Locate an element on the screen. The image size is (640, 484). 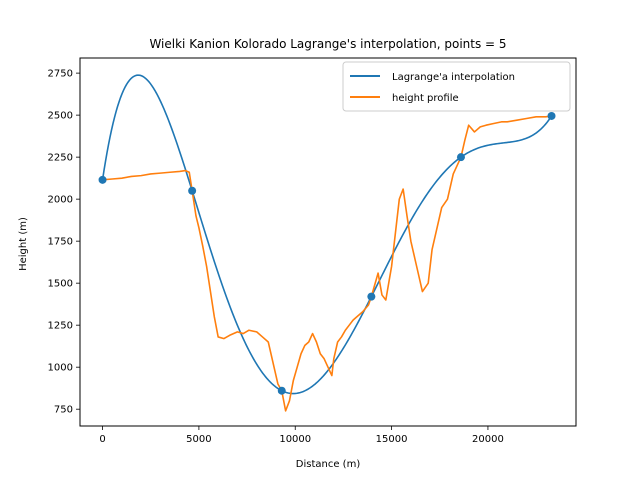
legend: Lagrange'a interpolation height profile is located at coordinates (456, 86).